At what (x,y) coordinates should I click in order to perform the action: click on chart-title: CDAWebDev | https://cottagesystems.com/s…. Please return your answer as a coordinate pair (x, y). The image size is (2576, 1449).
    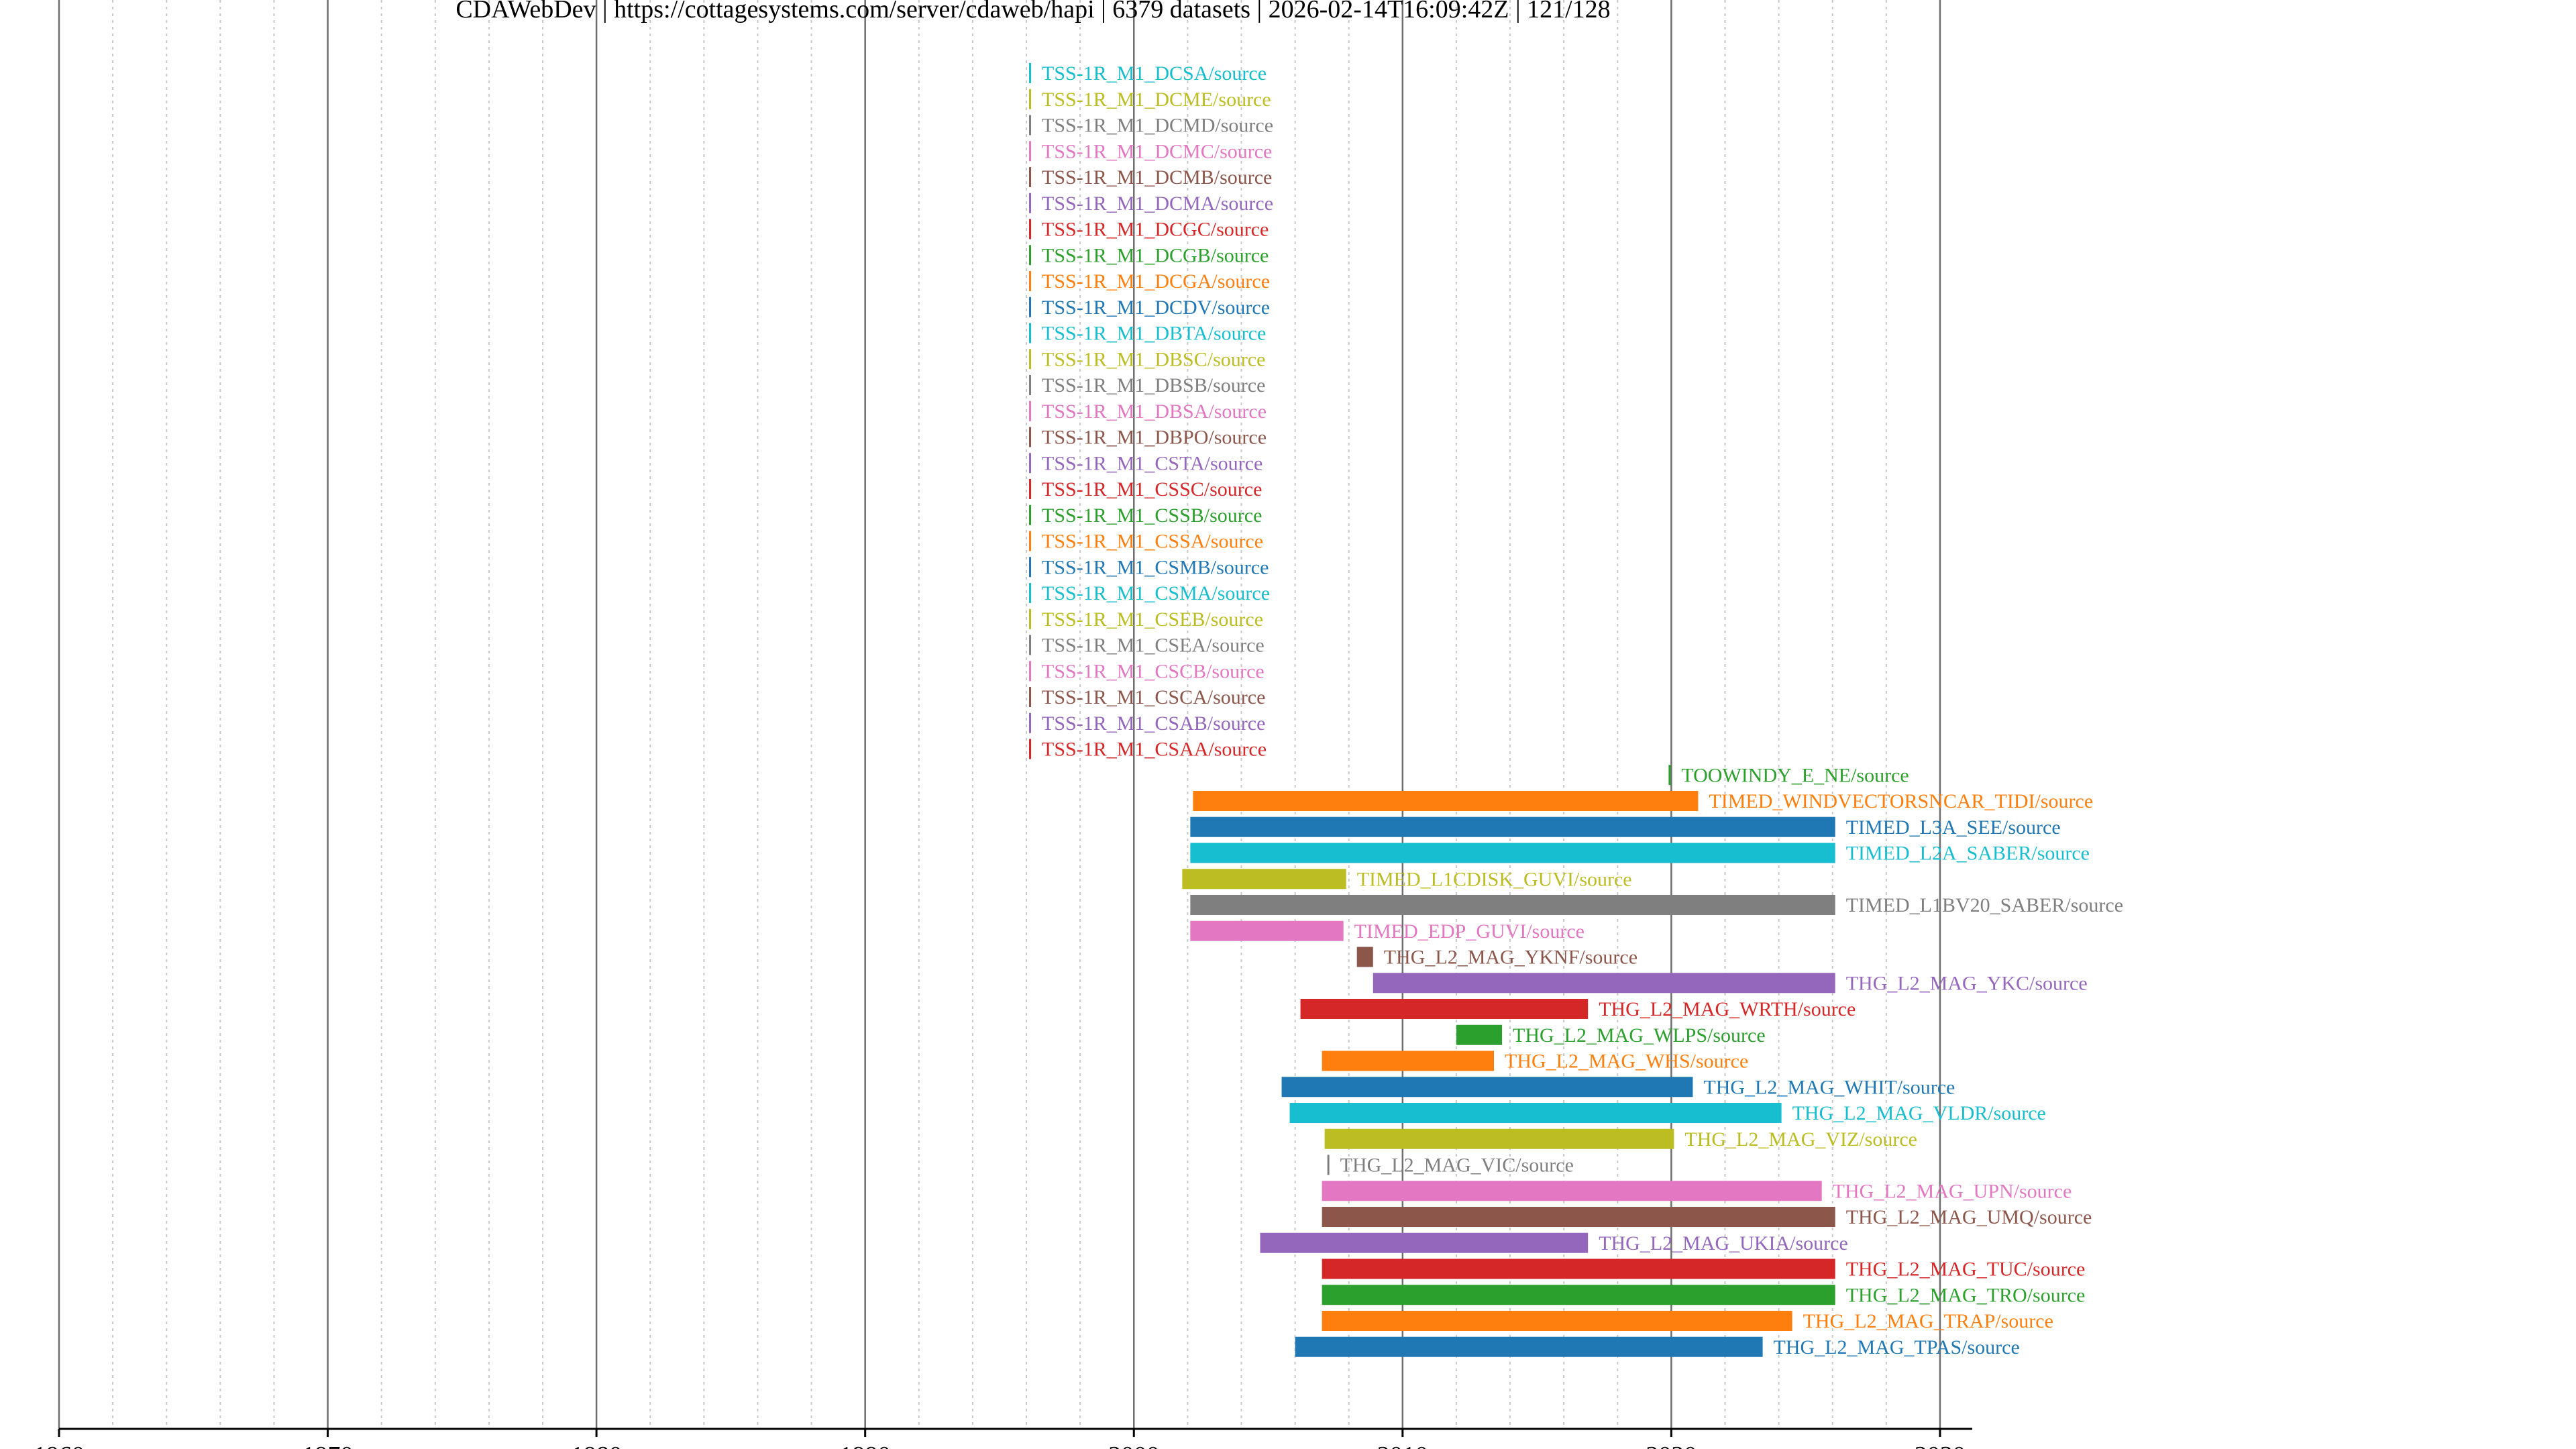
    Looking at the image, I should click on (1032, 11).